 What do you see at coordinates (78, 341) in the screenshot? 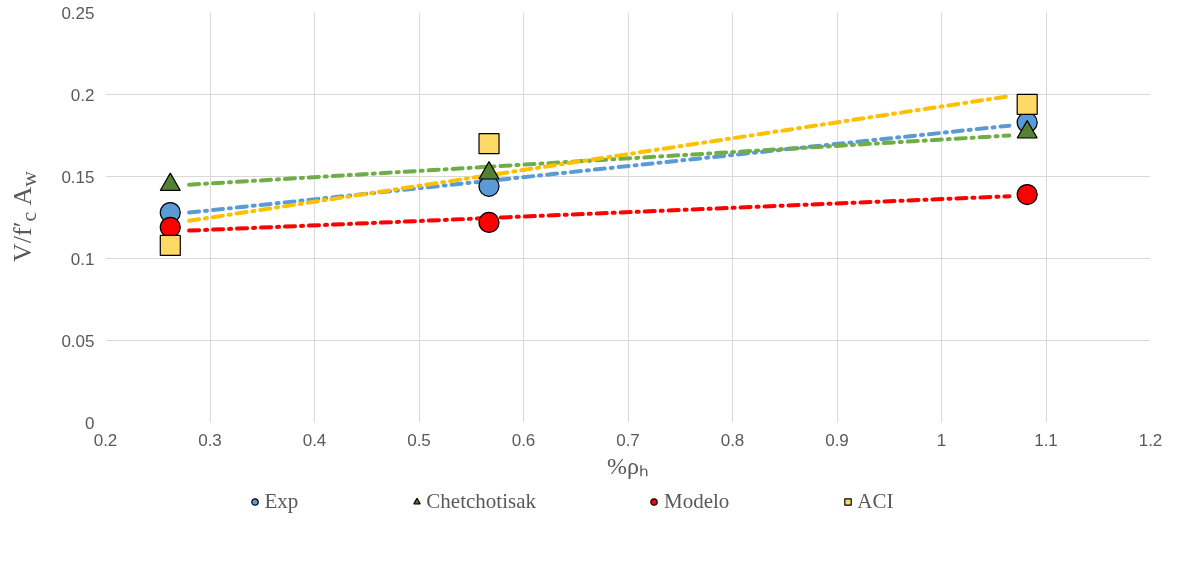
I see `y-tick-label: 0.05` at bounding box center [78, 341].